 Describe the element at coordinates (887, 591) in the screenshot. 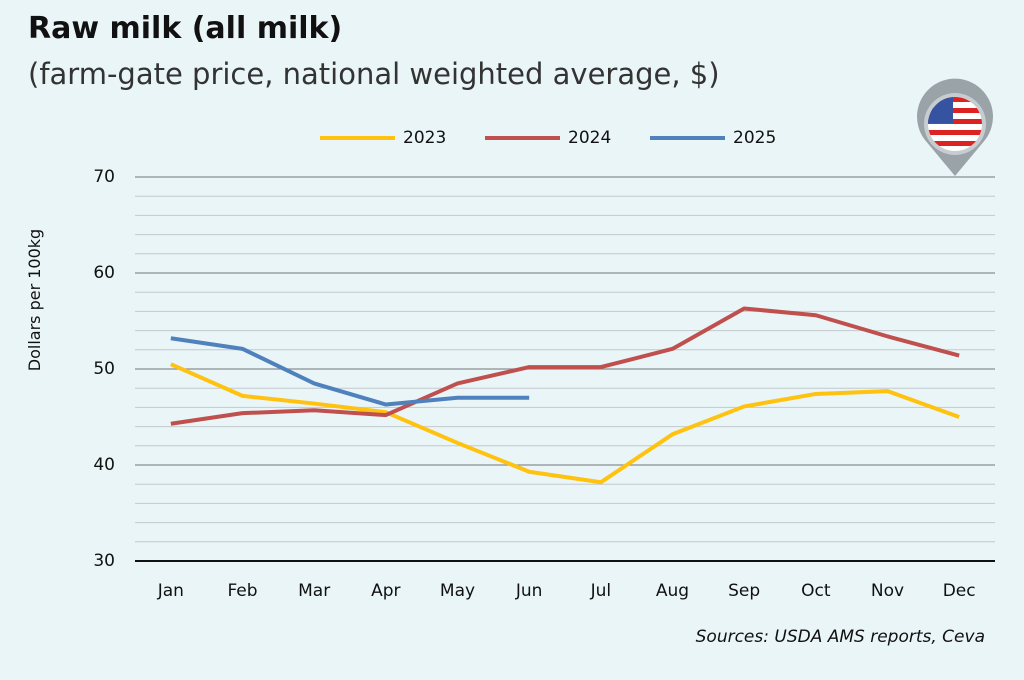

I see `x-tick-label: Nov` at that location.